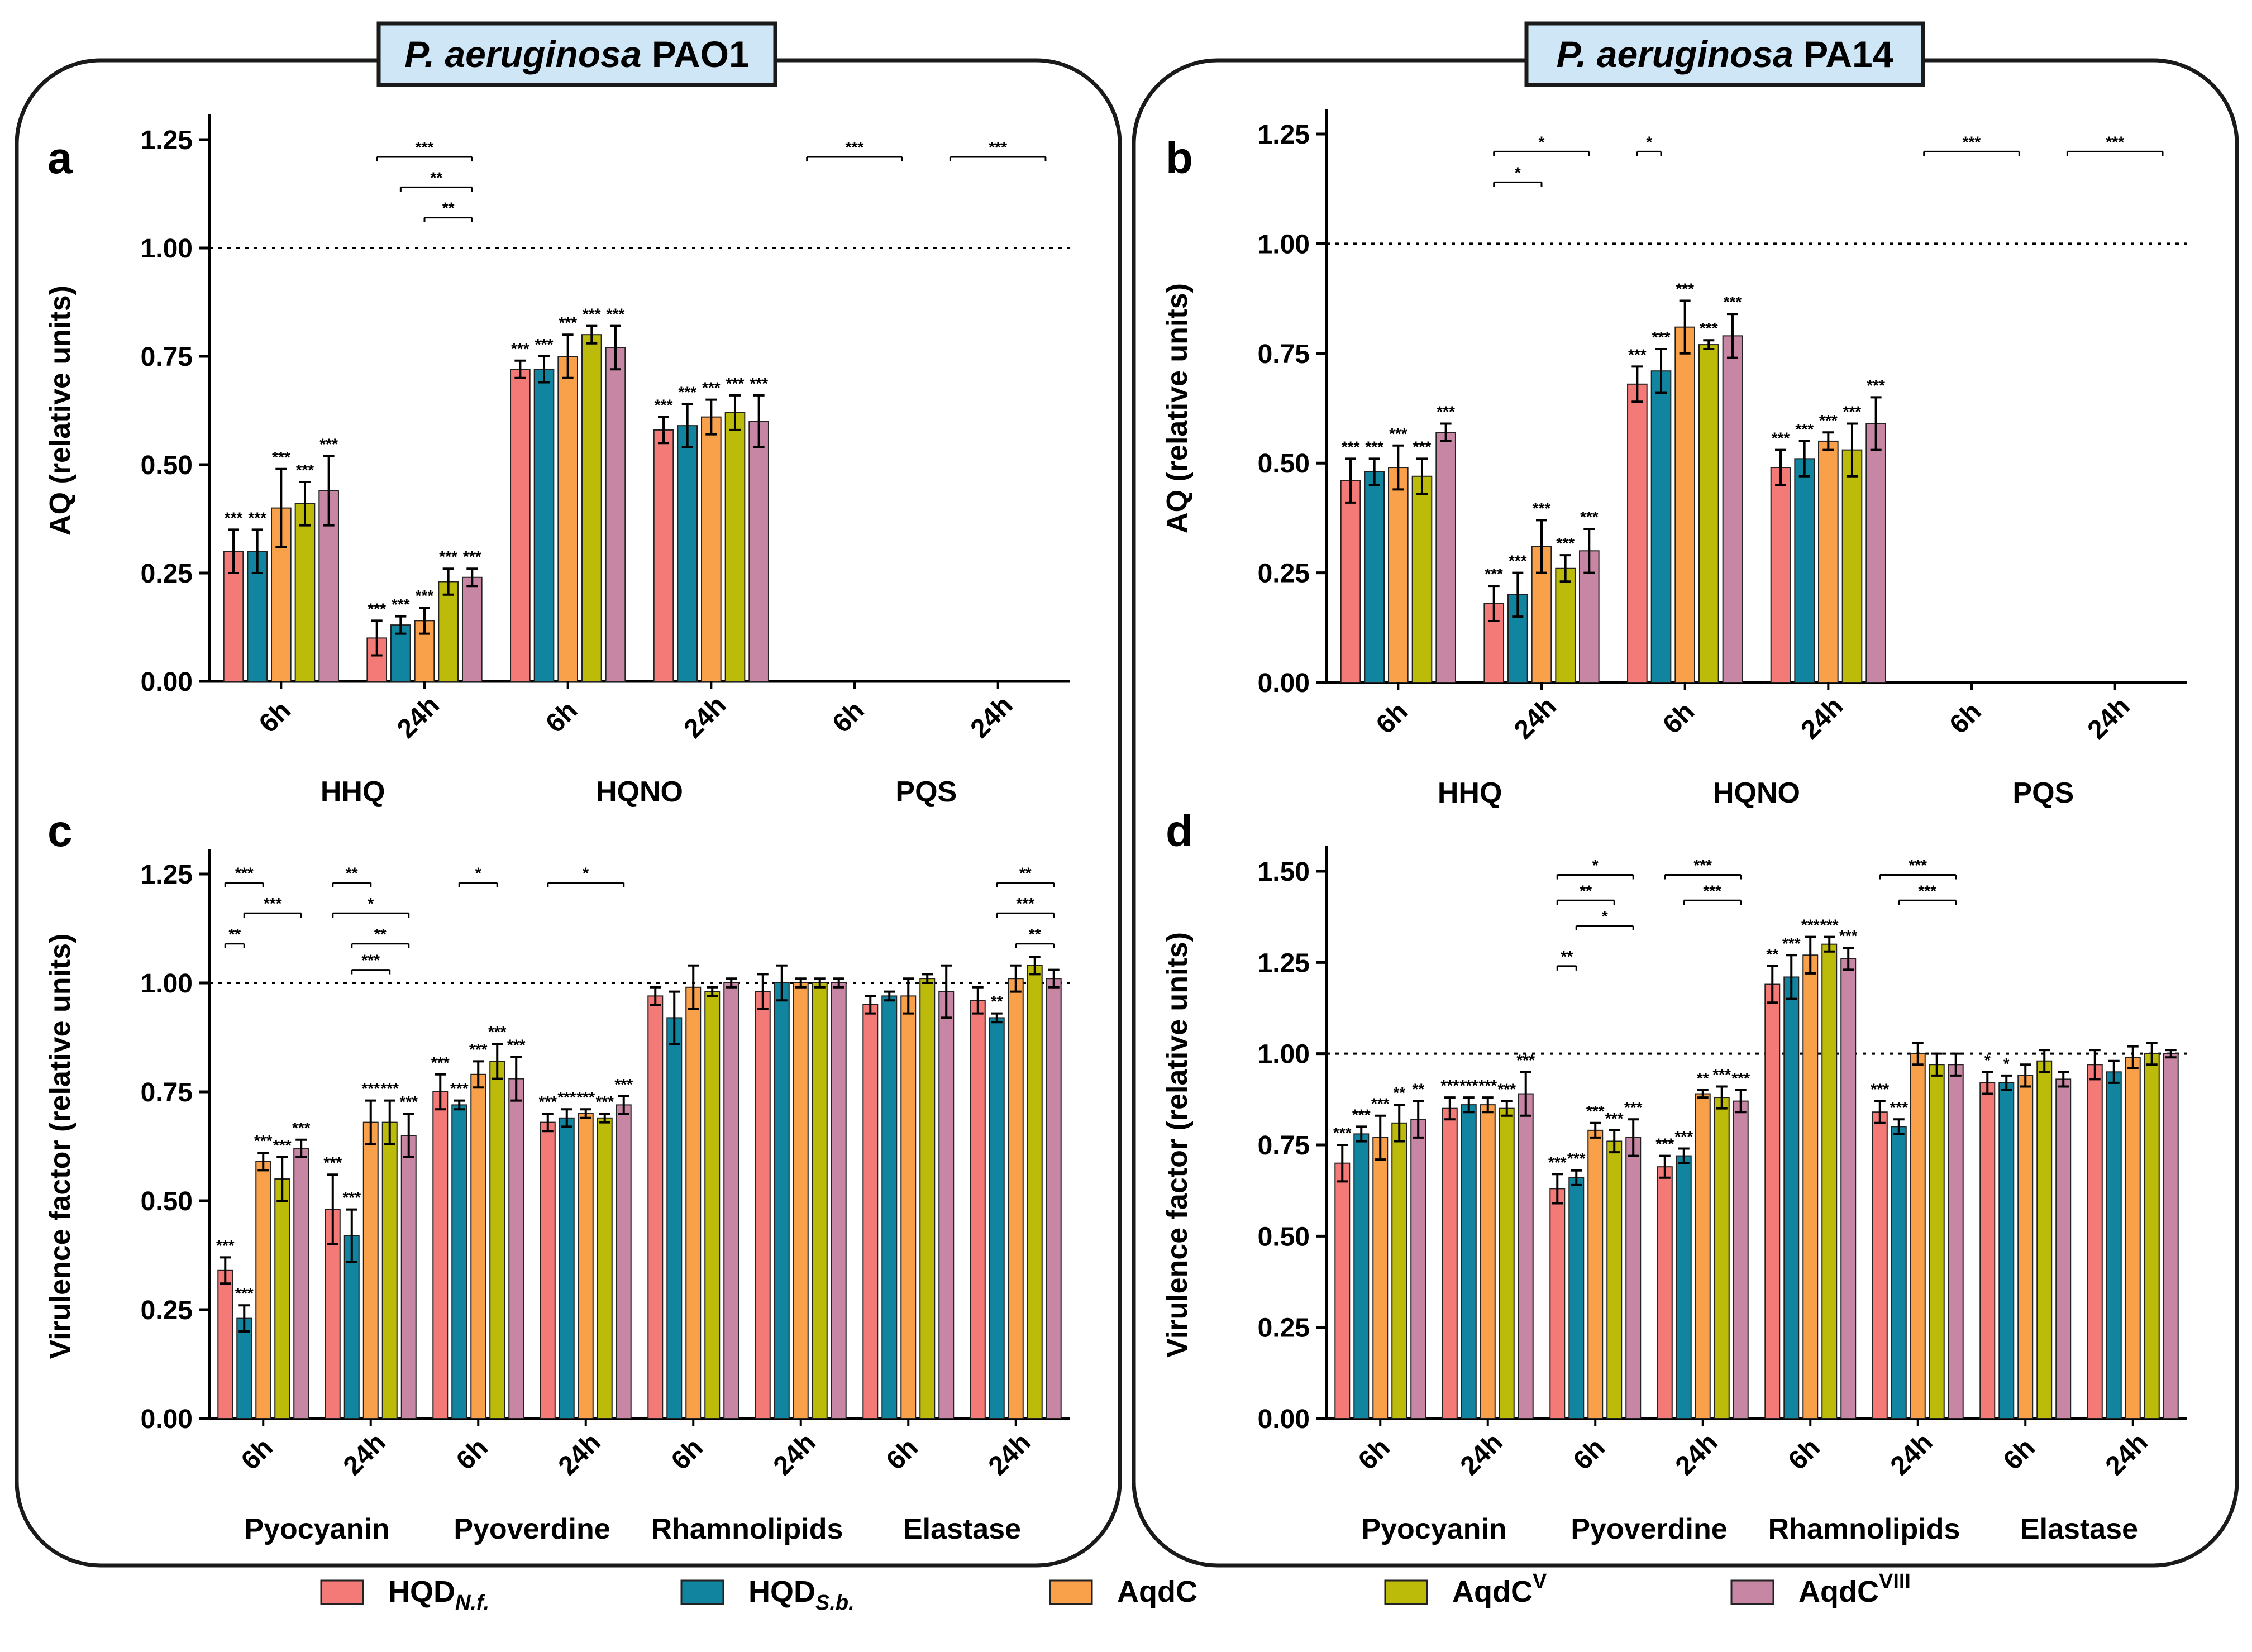 The height and width of the screenshot is (1652, 2252). Describe the element at coordinates (1284, 963) in the screenshot. I see `y-tick-label: 1.25` at that location.